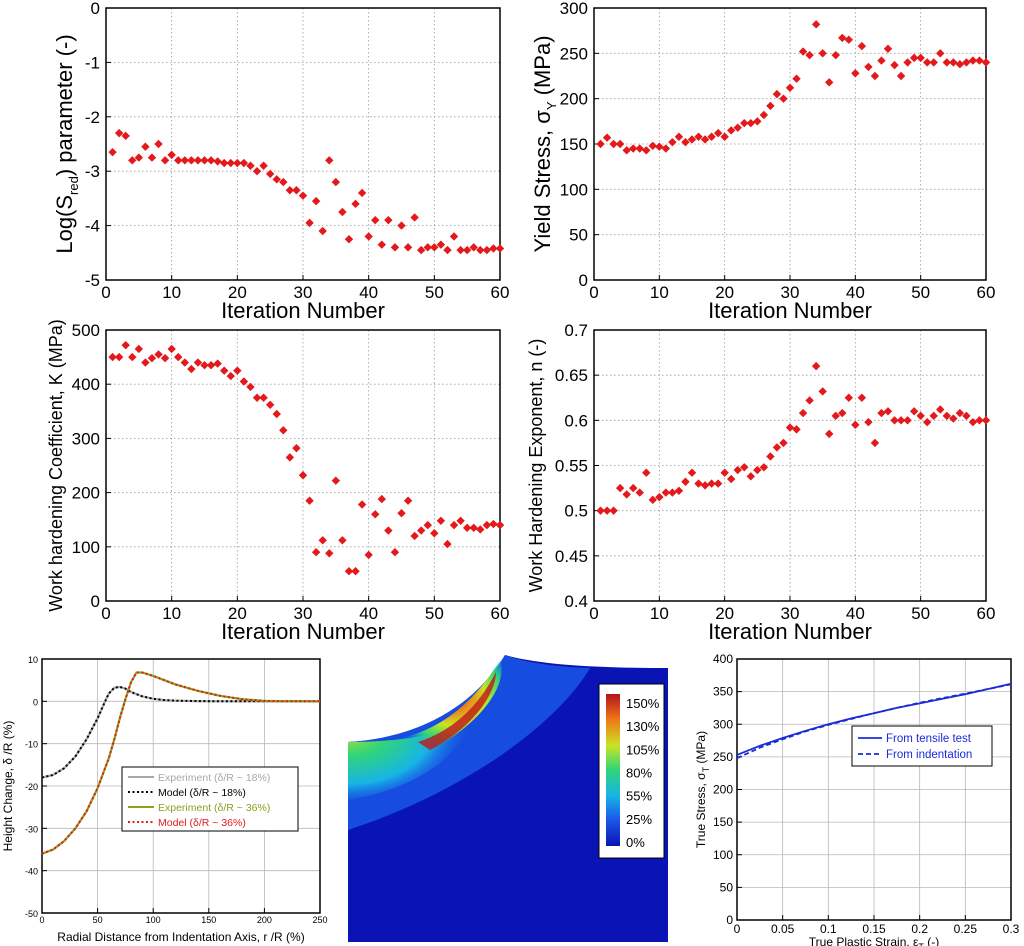  I want to click on y-tick-label: 150, so click(723, 822).